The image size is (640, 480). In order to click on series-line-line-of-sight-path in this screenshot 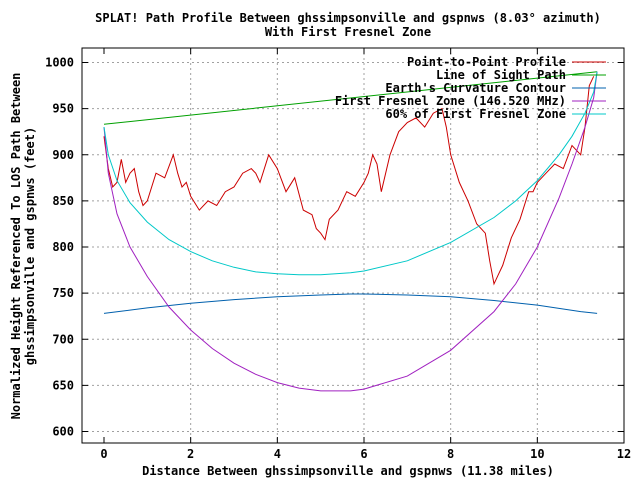, I will do `click(350, 98)`.